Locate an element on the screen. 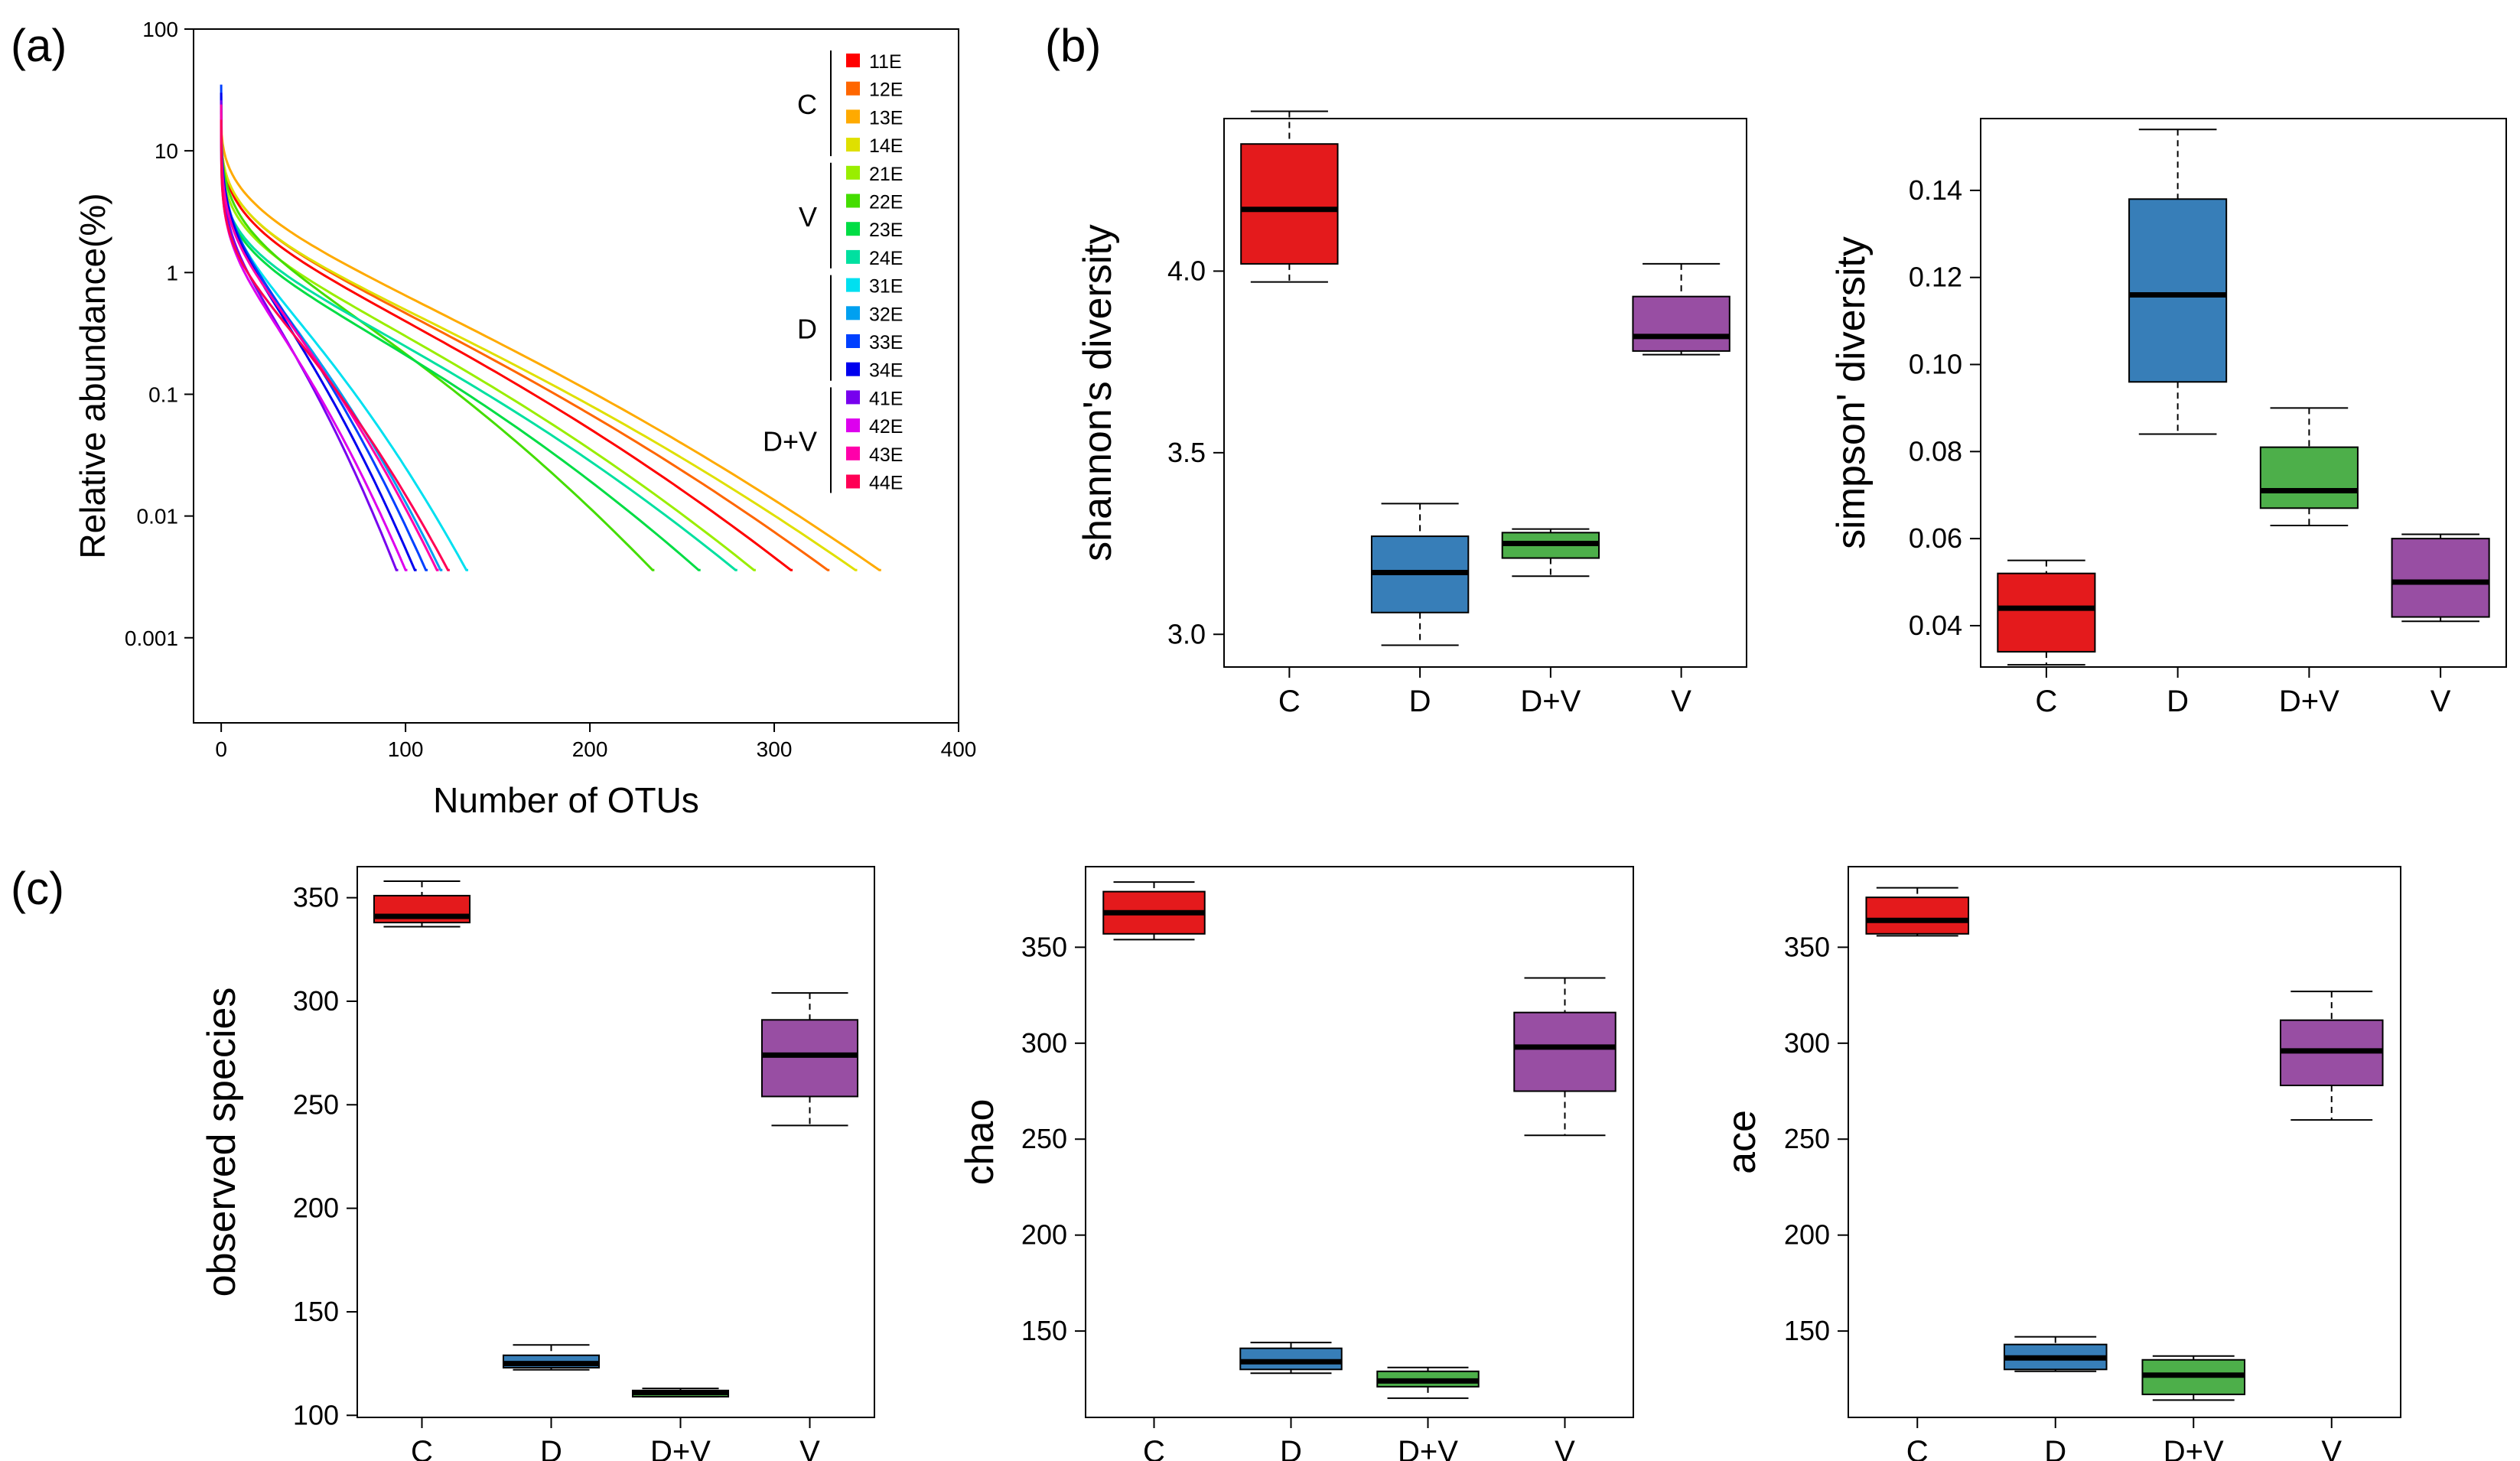 The height and width of the screenshot is (1461, 2520). legend-swatch-12e is located at coordinates (853, 88).